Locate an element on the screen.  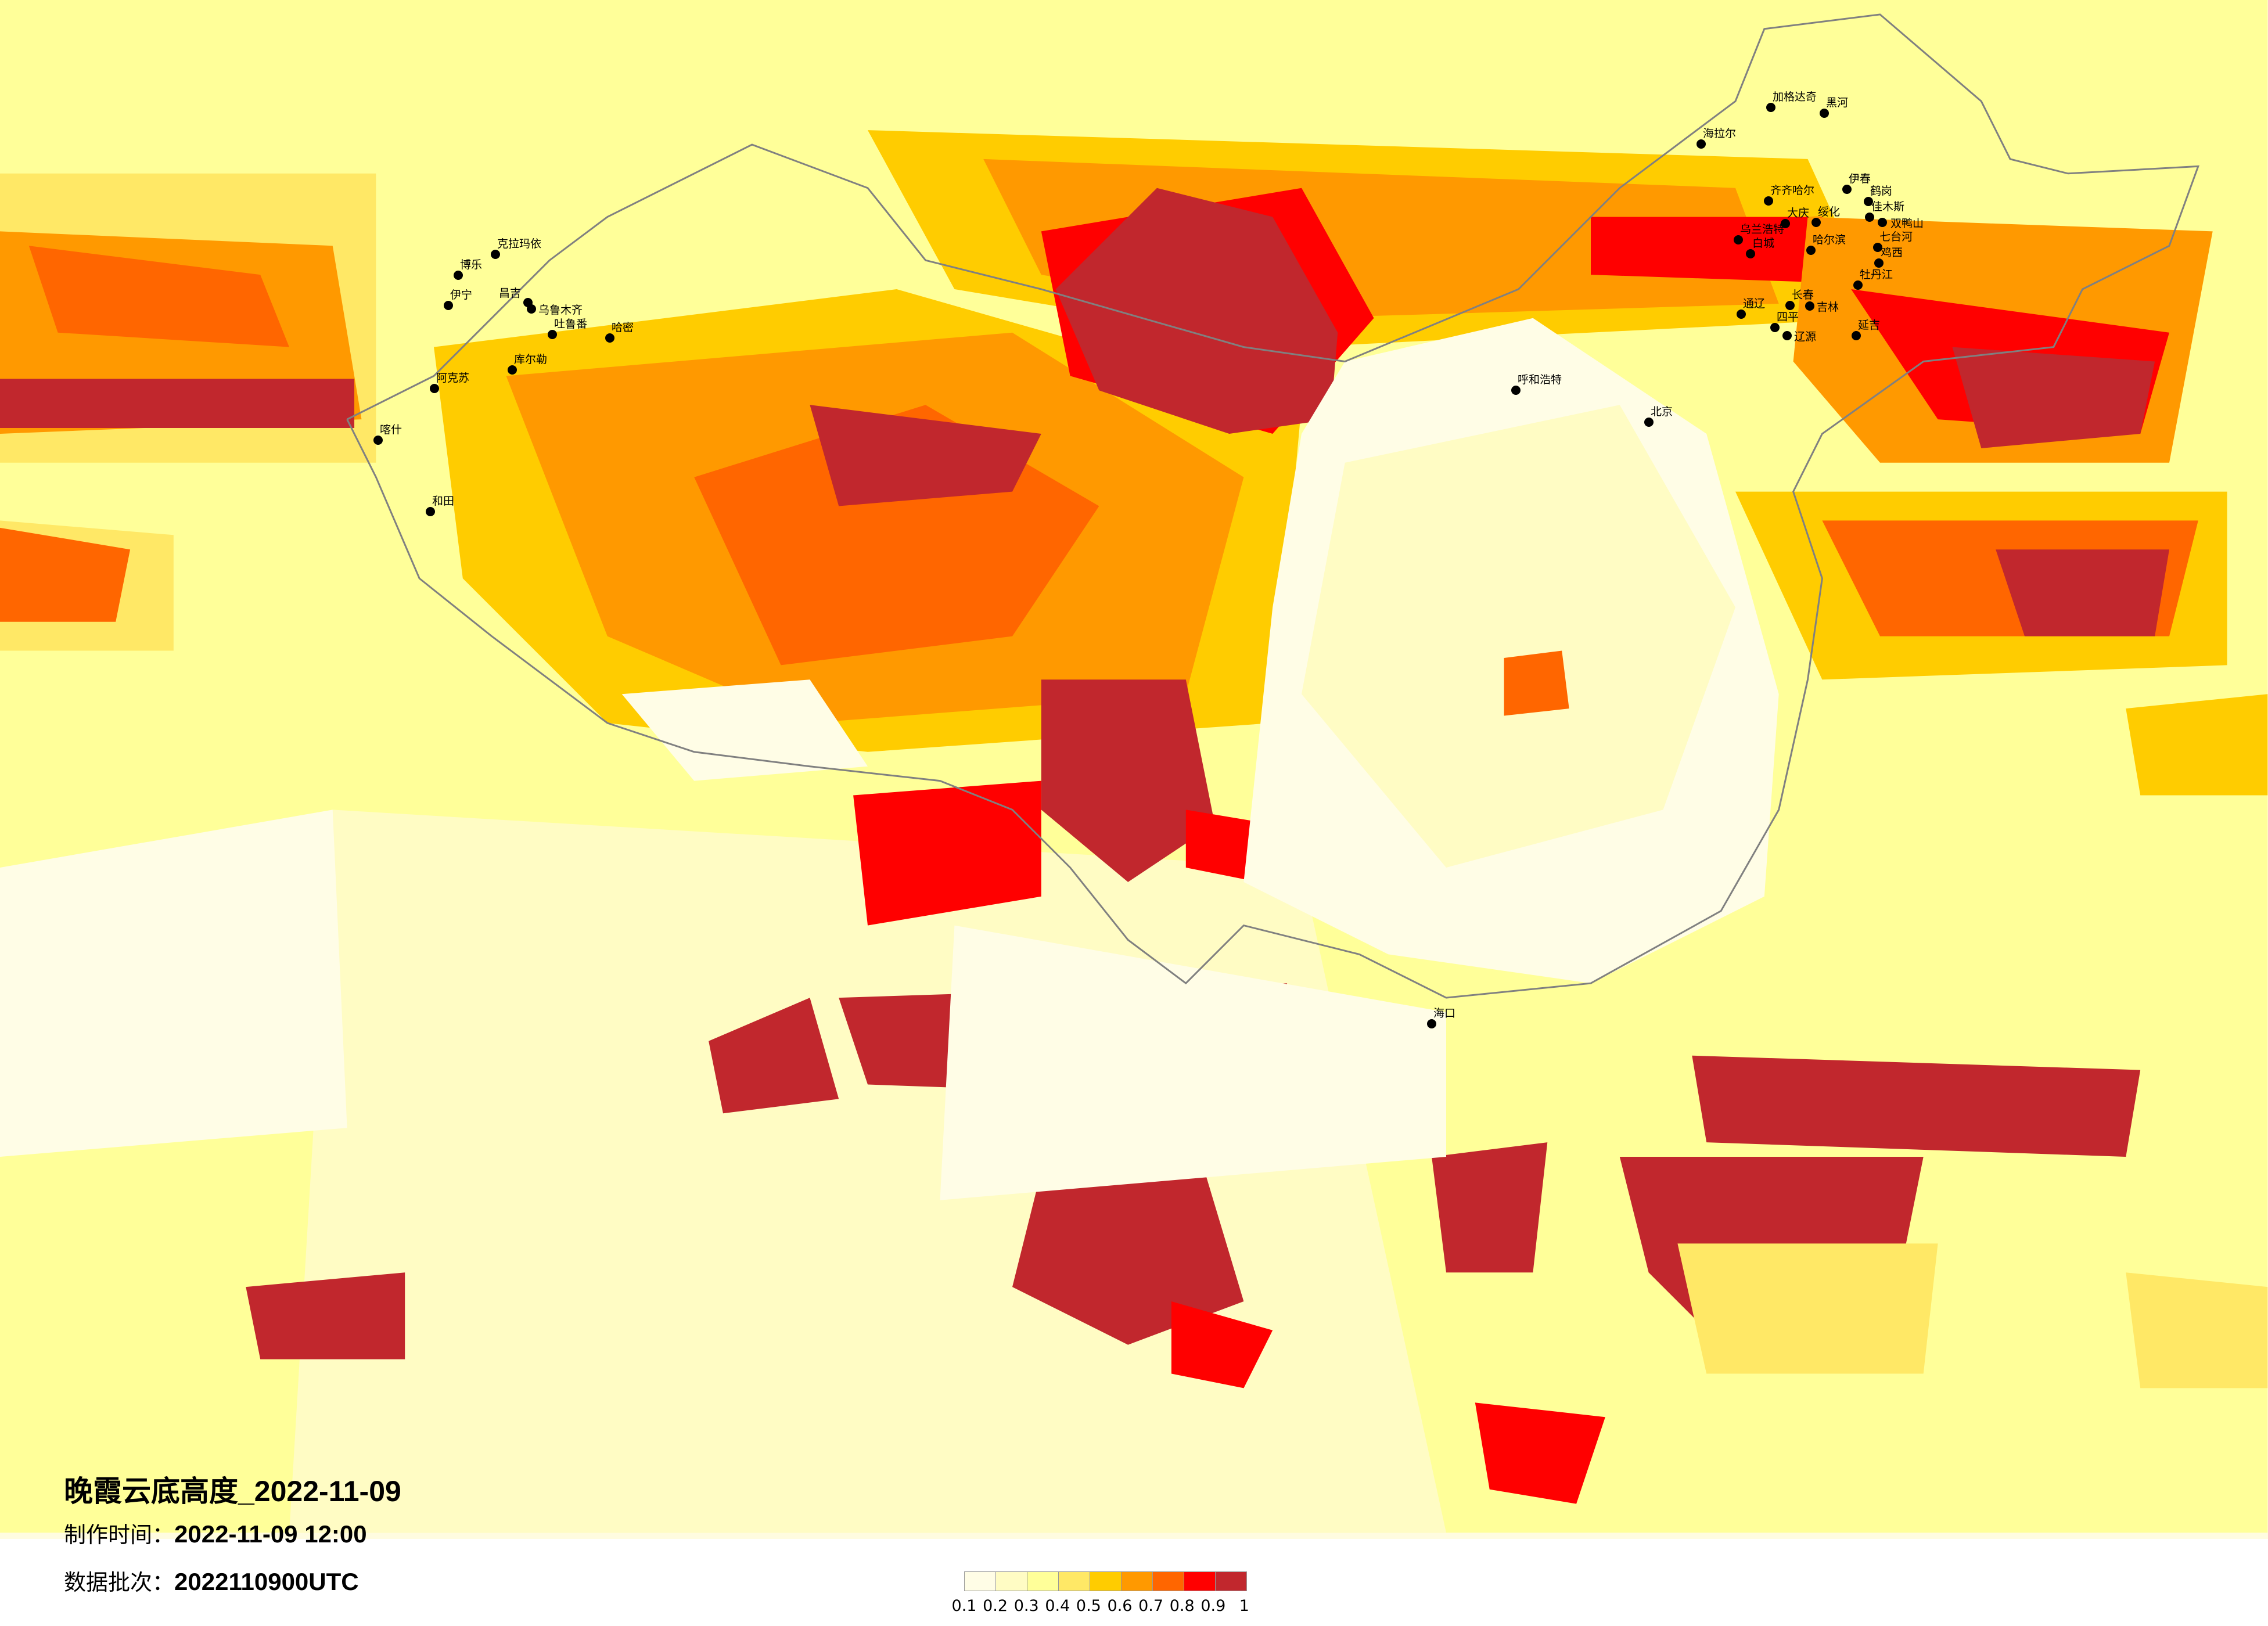
city-marker: 海拉尔 is located at coordinates (1716, 138).